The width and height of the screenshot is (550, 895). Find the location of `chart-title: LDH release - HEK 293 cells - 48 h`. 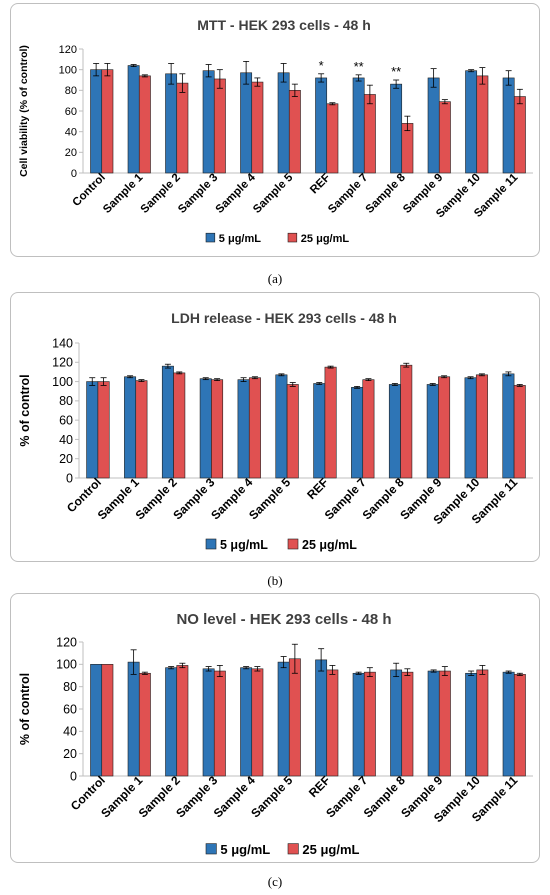

chart-title: LDH release - HEK 293 cells - 48 h is located at coordinates (284, 318).